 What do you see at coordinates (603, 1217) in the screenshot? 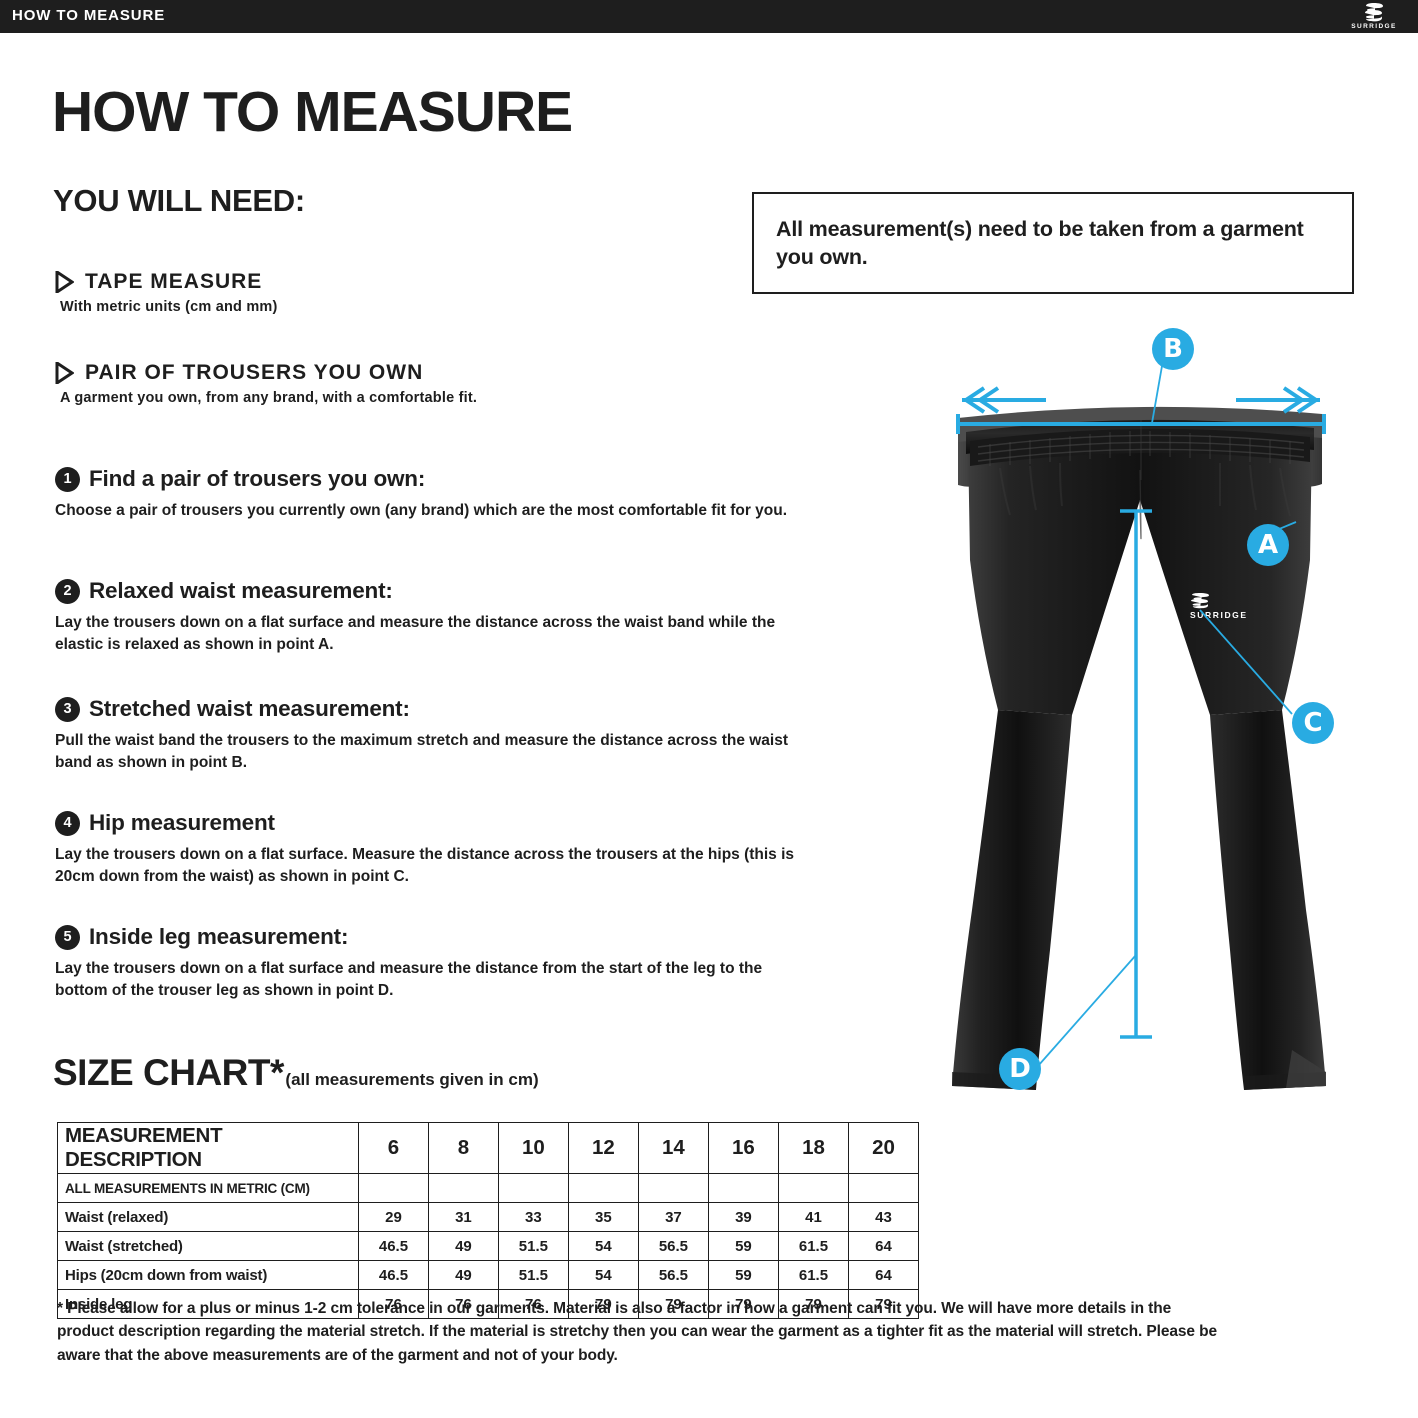
I see `cell-value: 35` at bounding box center [603, 1217].